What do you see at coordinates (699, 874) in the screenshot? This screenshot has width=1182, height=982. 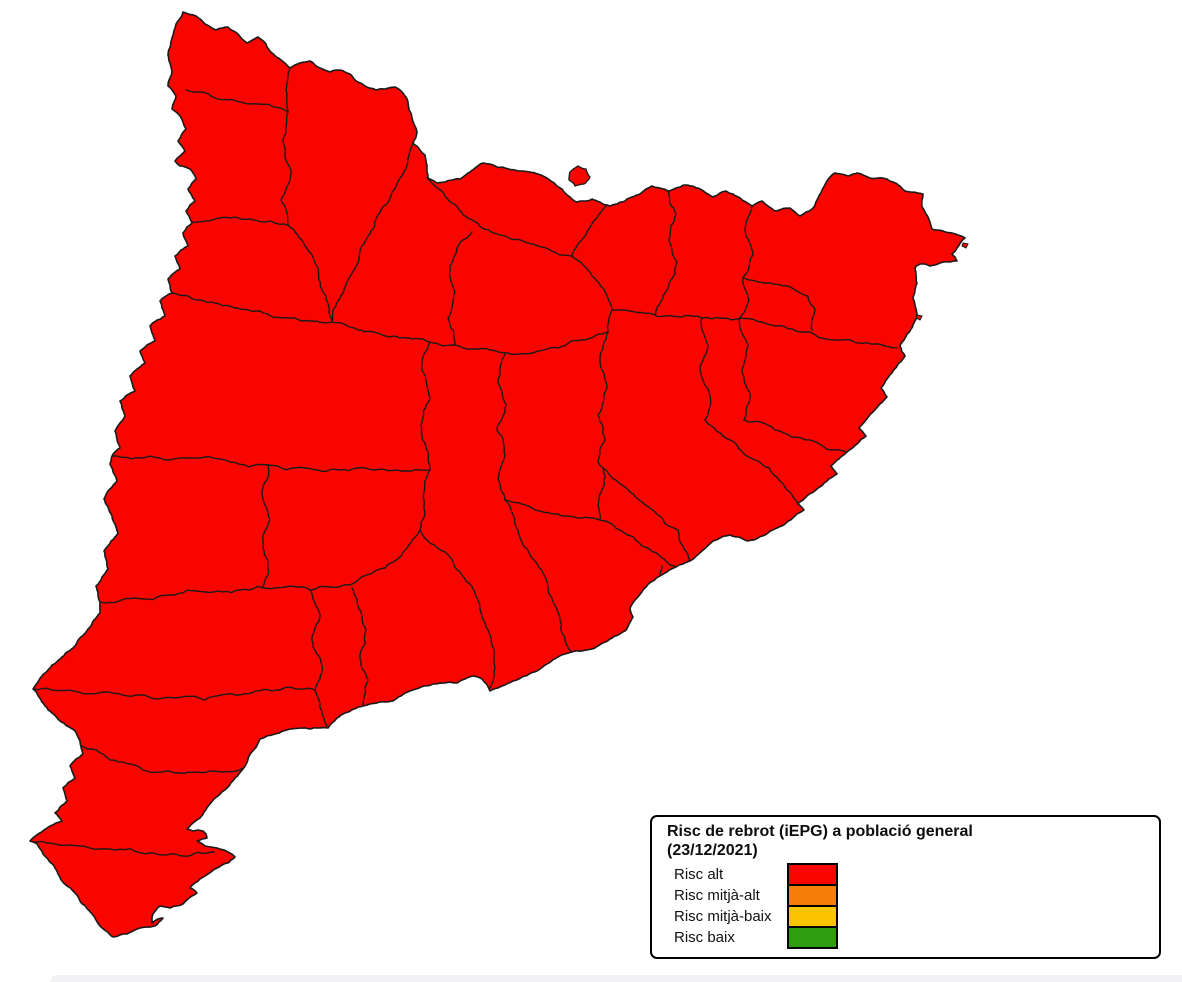 I see `legend-label-risc-alt: Risc alt` at bounding box center [699, 874].